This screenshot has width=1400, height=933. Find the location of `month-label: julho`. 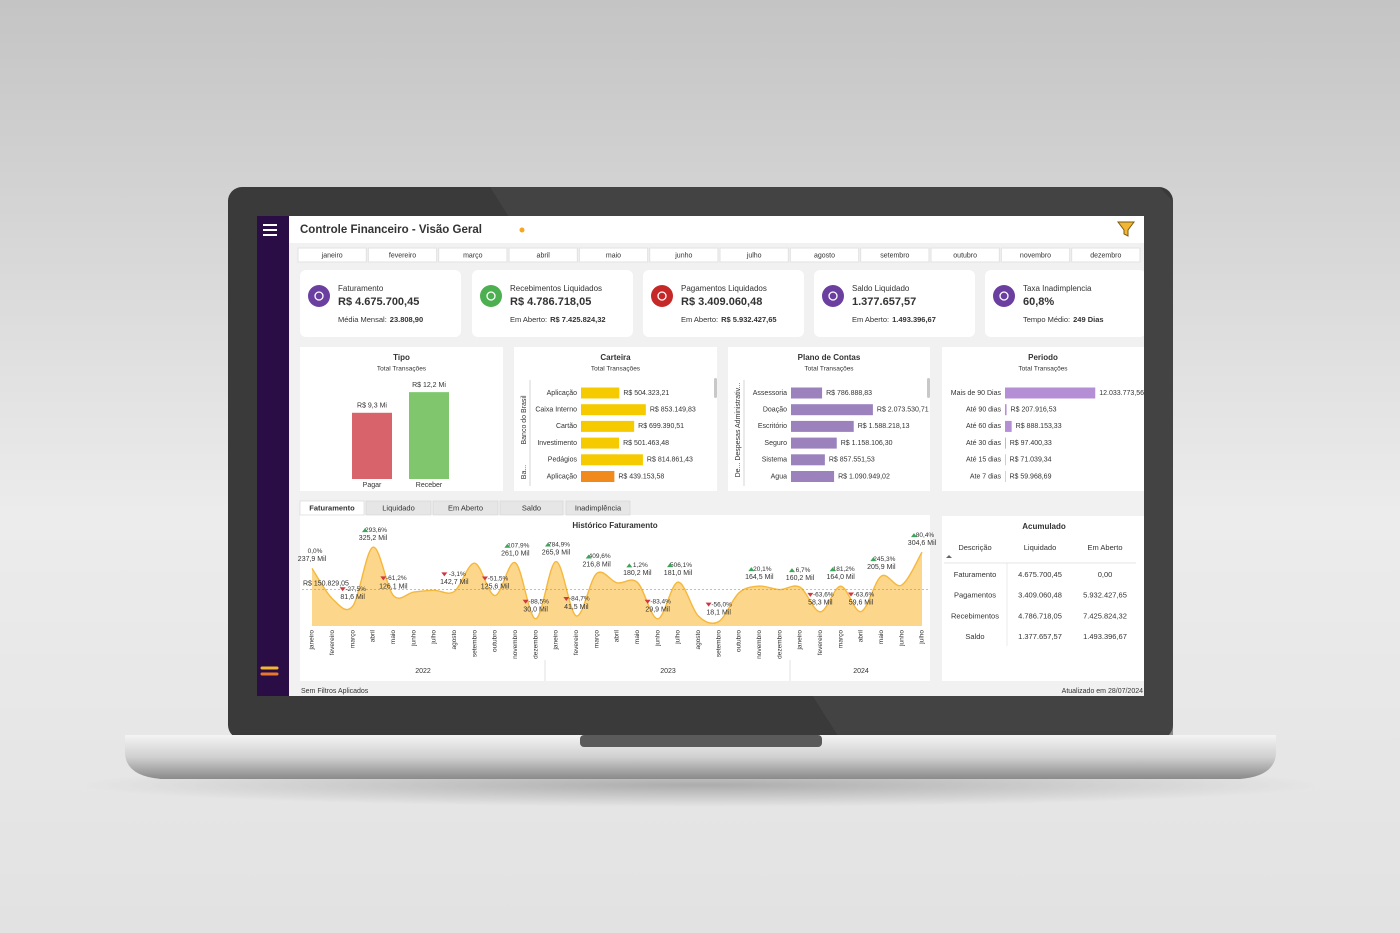

month-label: julho is located at coordinates (754, 255).